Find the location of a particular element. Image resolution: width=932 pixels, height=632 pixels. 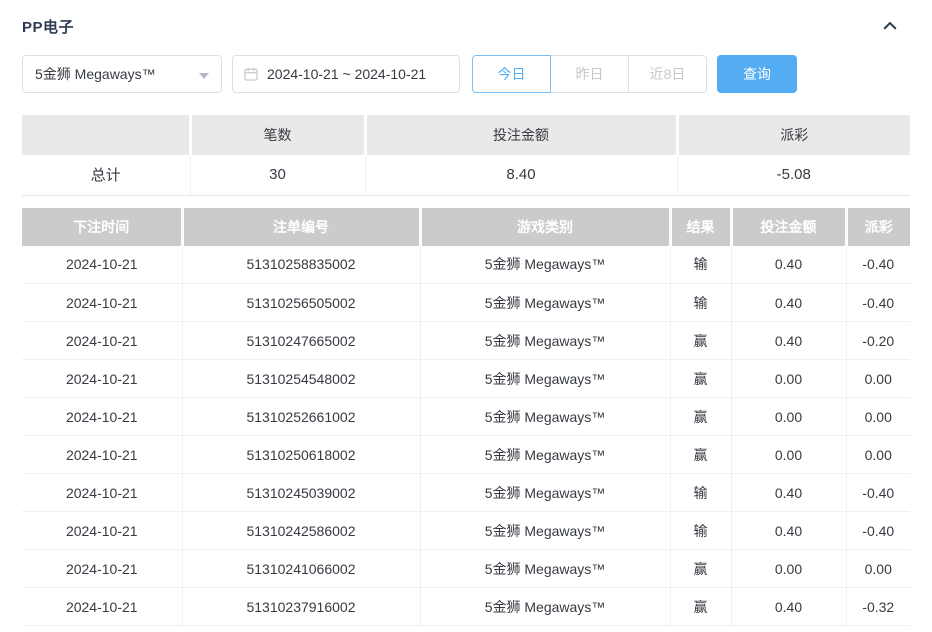

quick-button-last8days-label: 近8日 is located at coordinates (667, 74).